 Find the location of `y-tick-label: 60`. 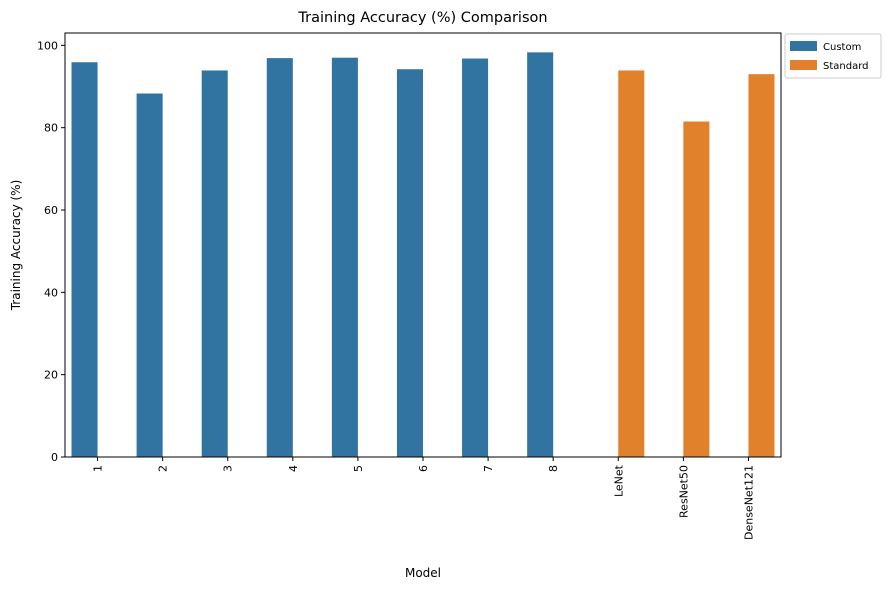

y-tick-label: 60 is located at coordinates (51, 210).